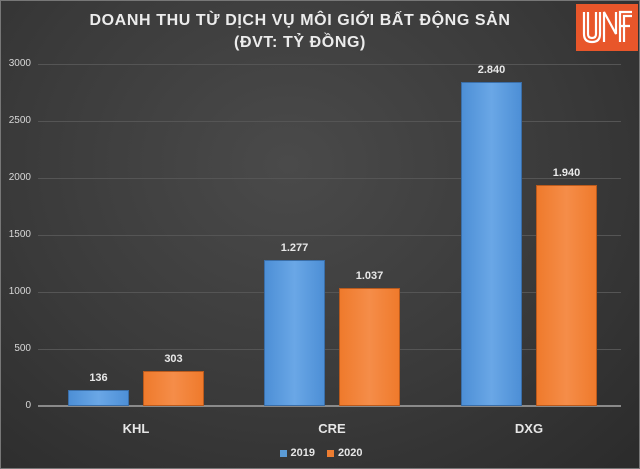 This screenshot has width=640, height=469. Describe the element at coordinates (98, 398) in the screenshot. I see `bar-khl-2019` at that location.